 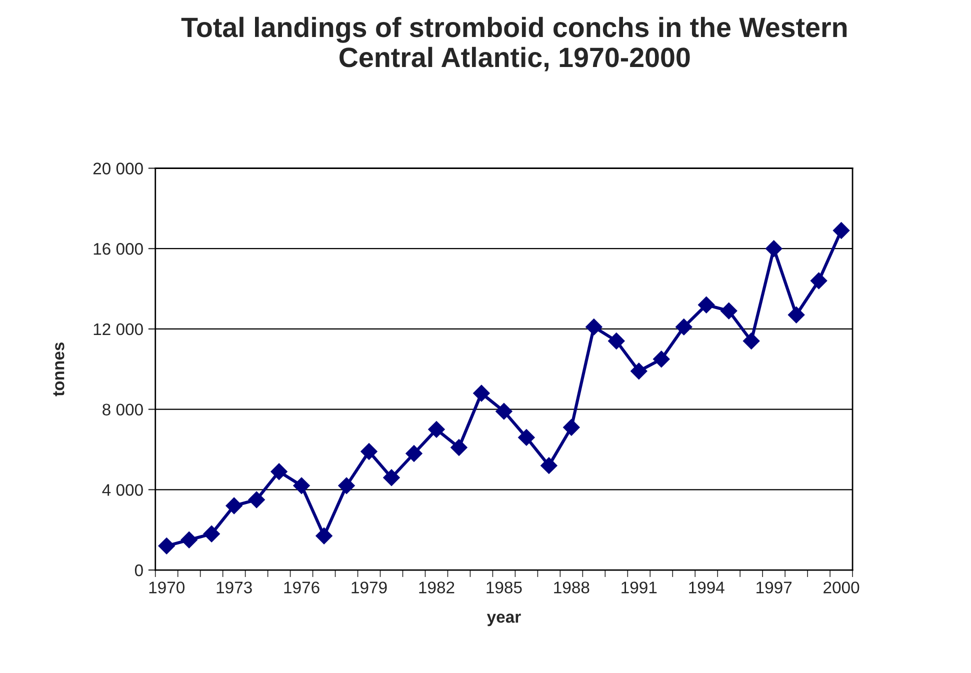 I want to click on y-tick-label: 8 000, so click(x=122, y=410).